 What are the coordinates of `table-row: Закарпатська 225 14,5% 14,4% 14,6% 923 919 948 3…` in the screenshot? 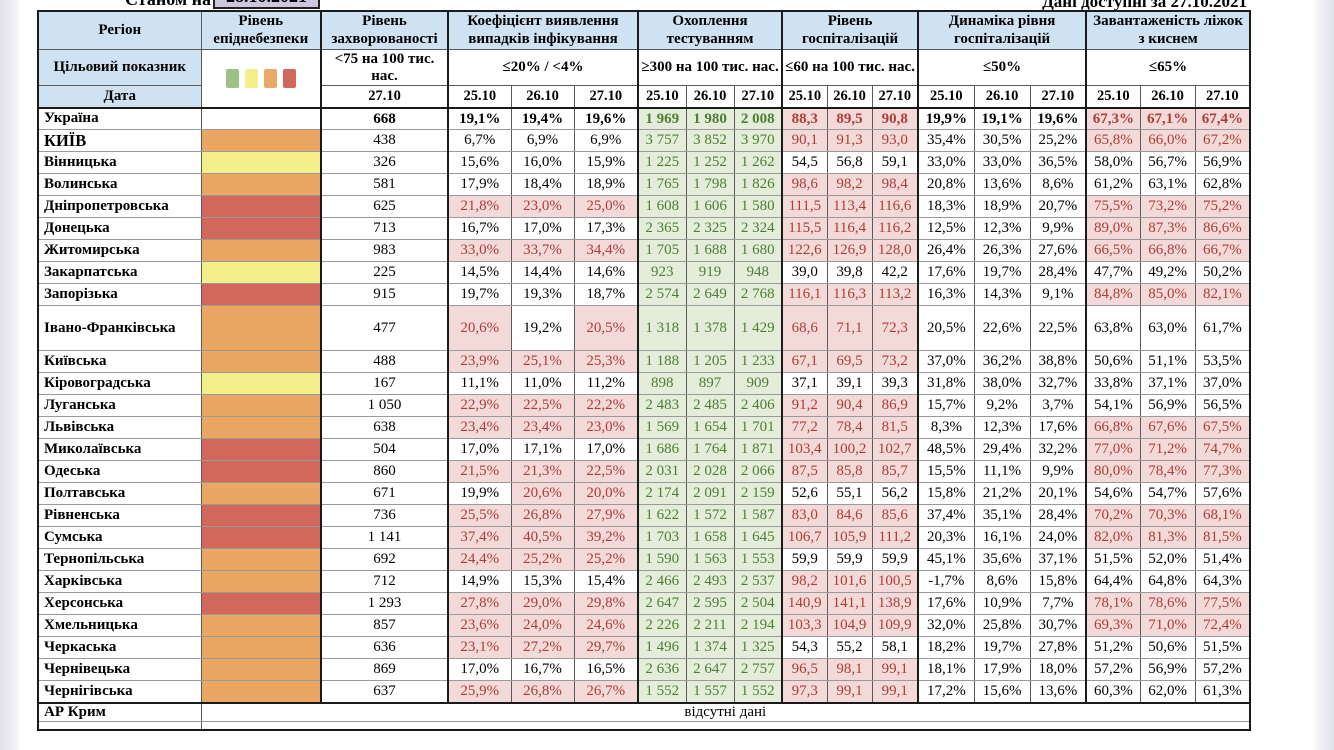 It's located at (644, 273).